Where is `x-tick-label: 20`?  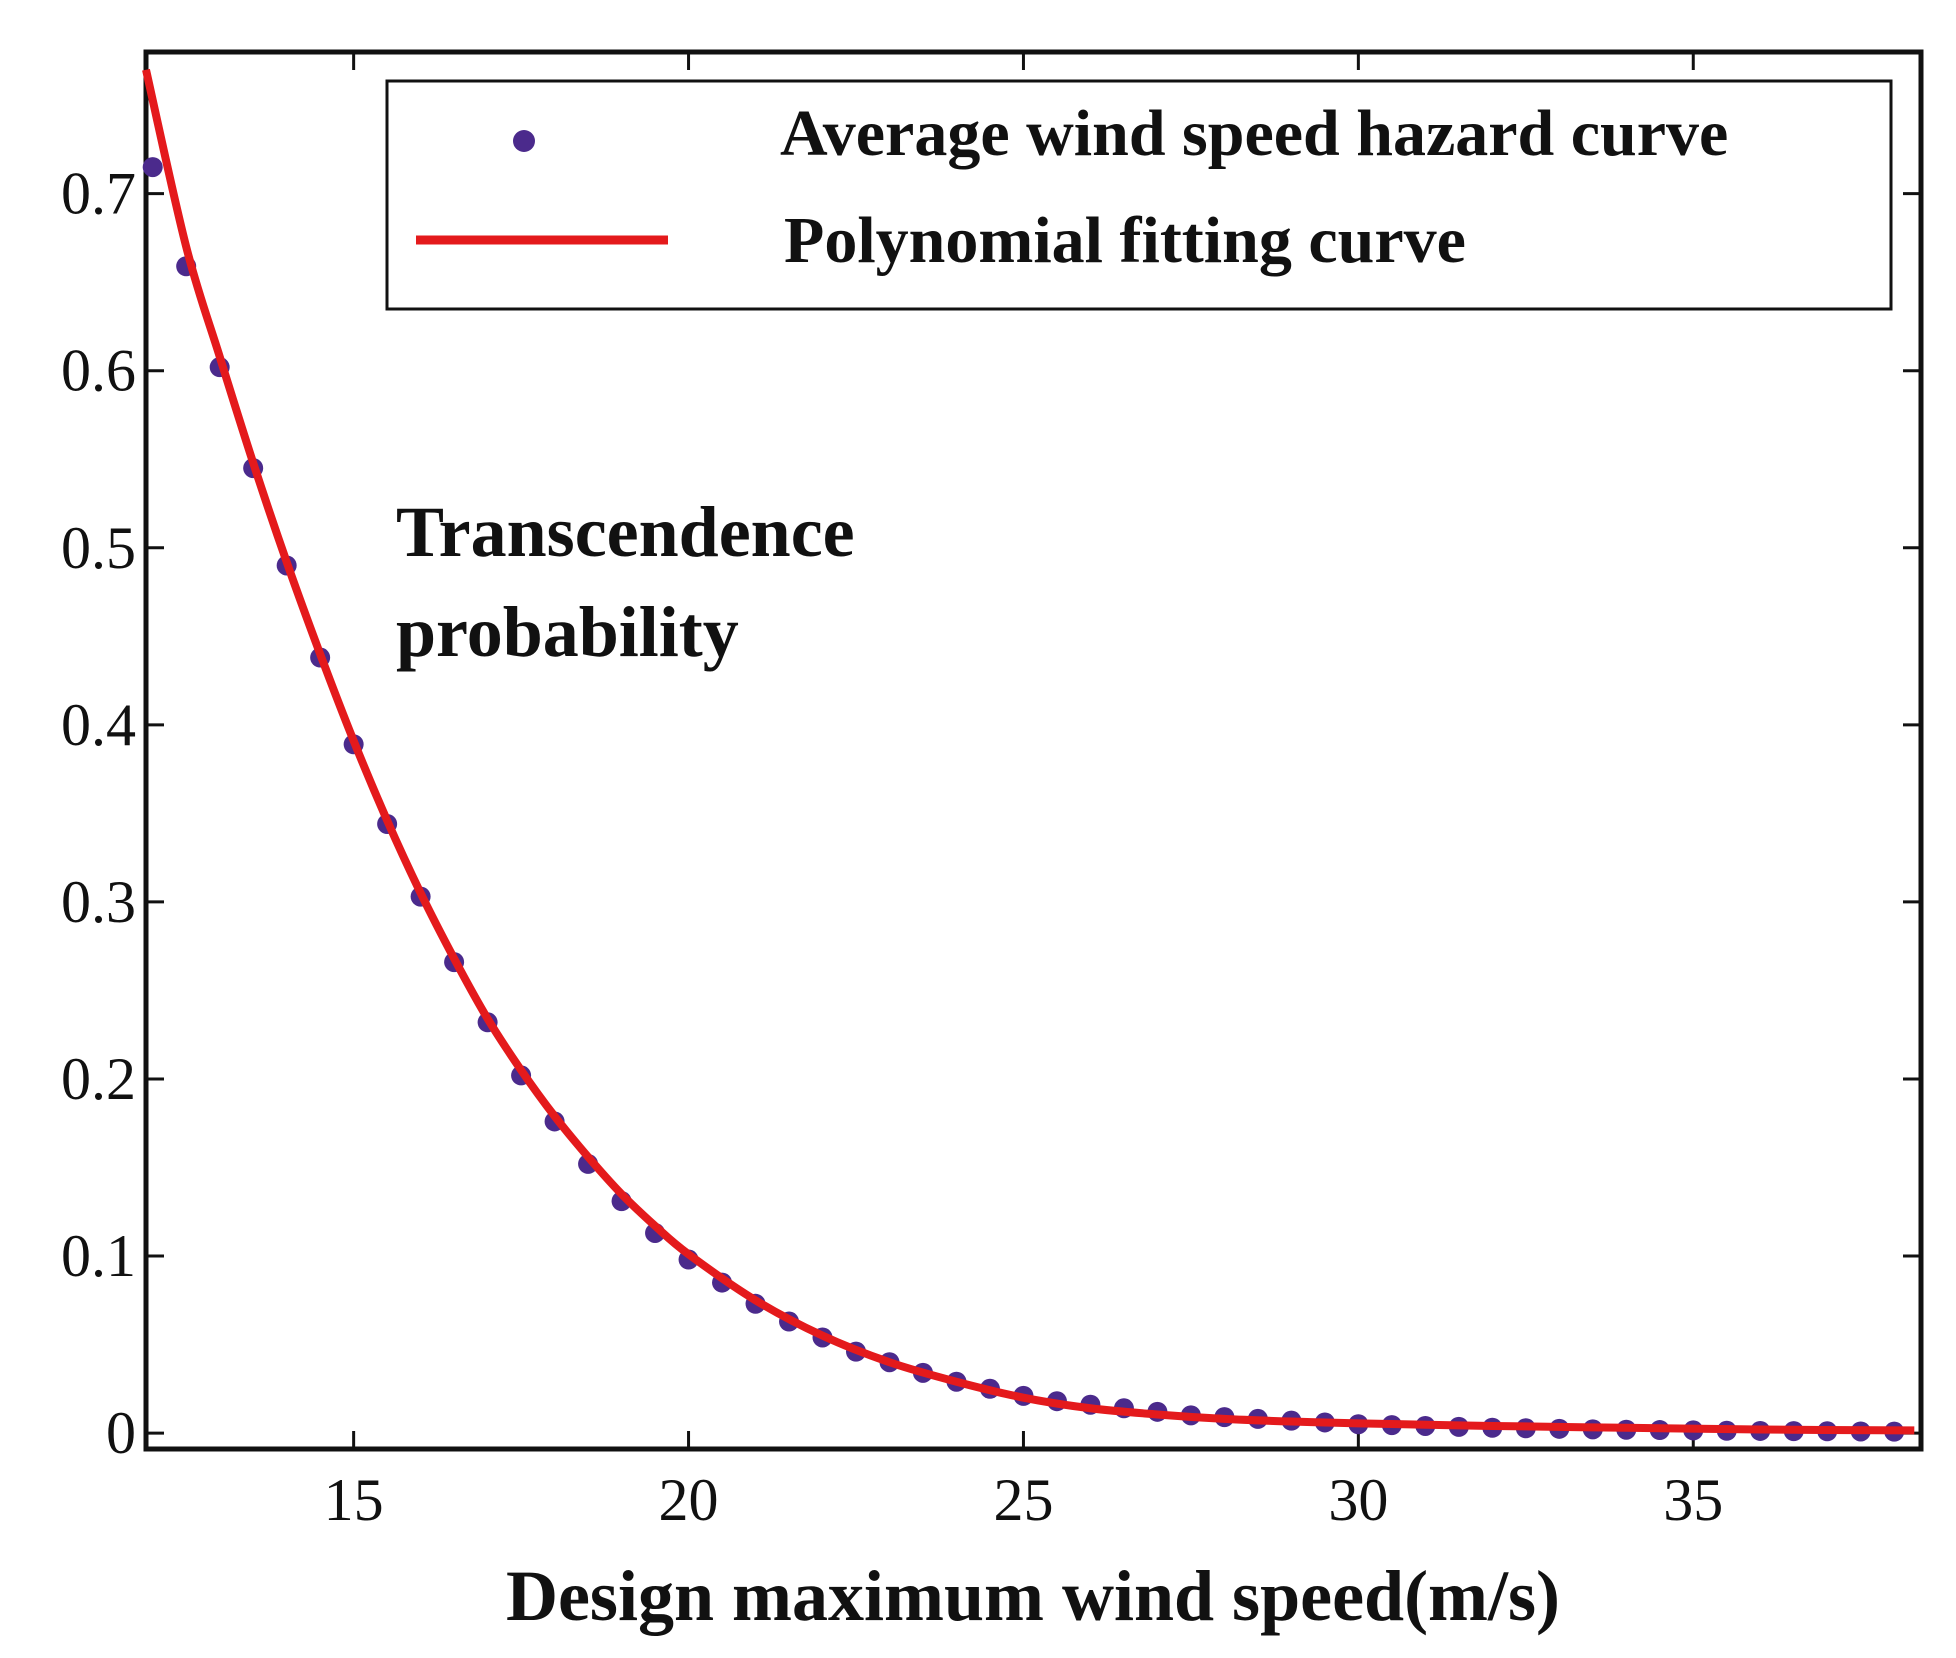
x-tick-label: 20 is located at coordinates (689, 1500).